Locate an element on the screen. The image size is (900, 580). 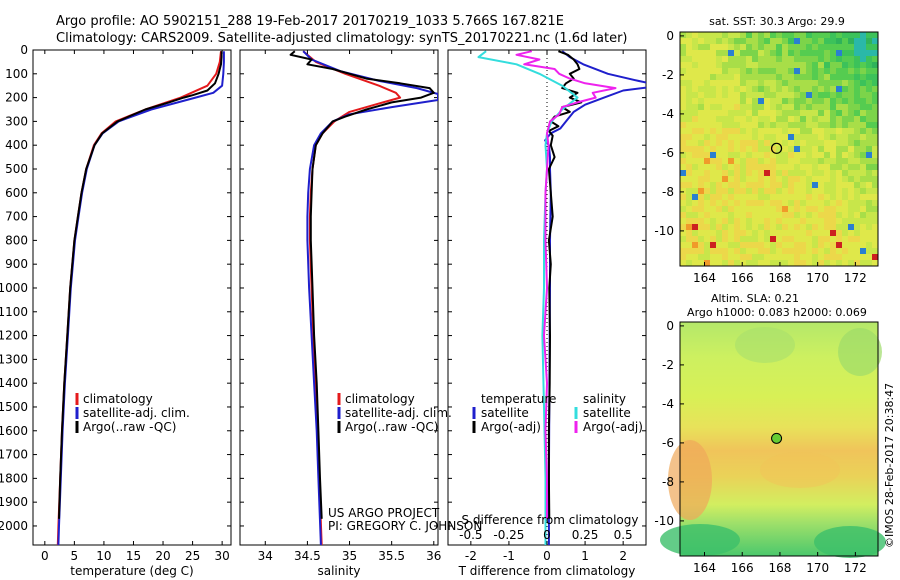
map-y-tick-label: 0 is located at coordinates (670, 36).